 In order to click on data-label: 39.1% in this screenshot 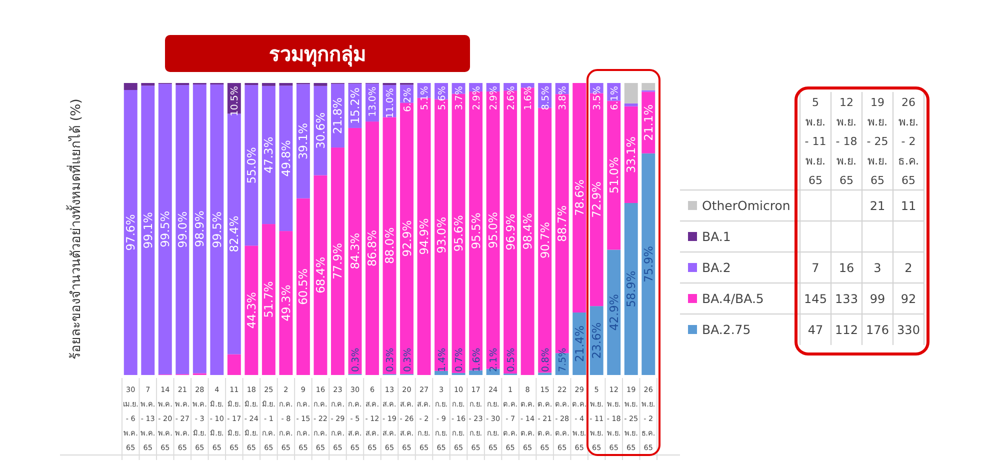, I will do `click(303, 141)`.